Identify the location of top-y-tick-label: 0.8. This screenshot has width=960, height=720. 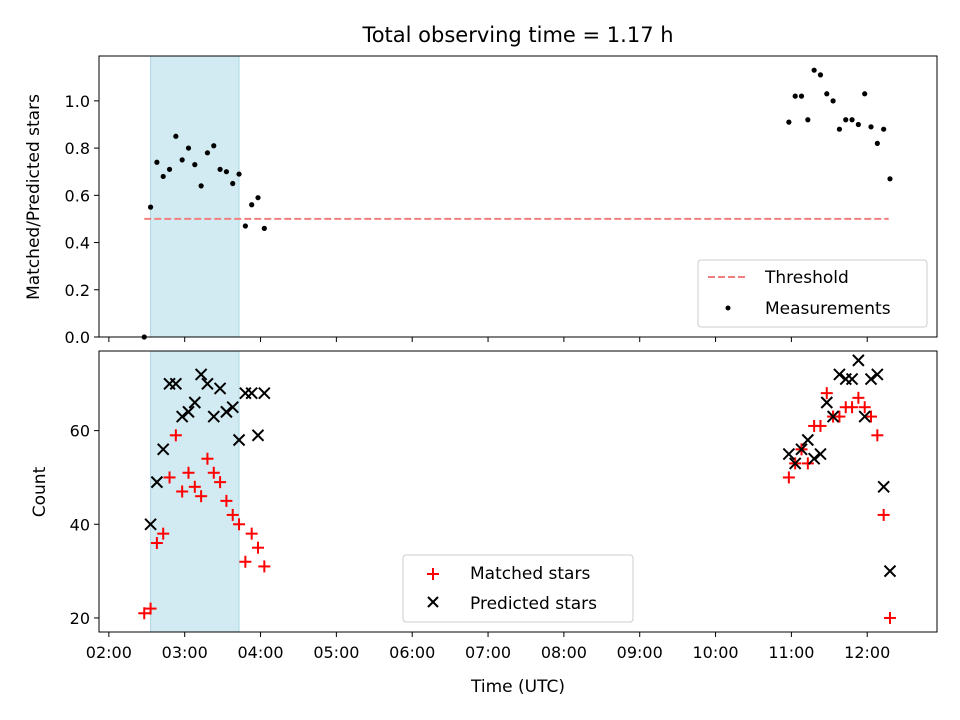
(77, 148).